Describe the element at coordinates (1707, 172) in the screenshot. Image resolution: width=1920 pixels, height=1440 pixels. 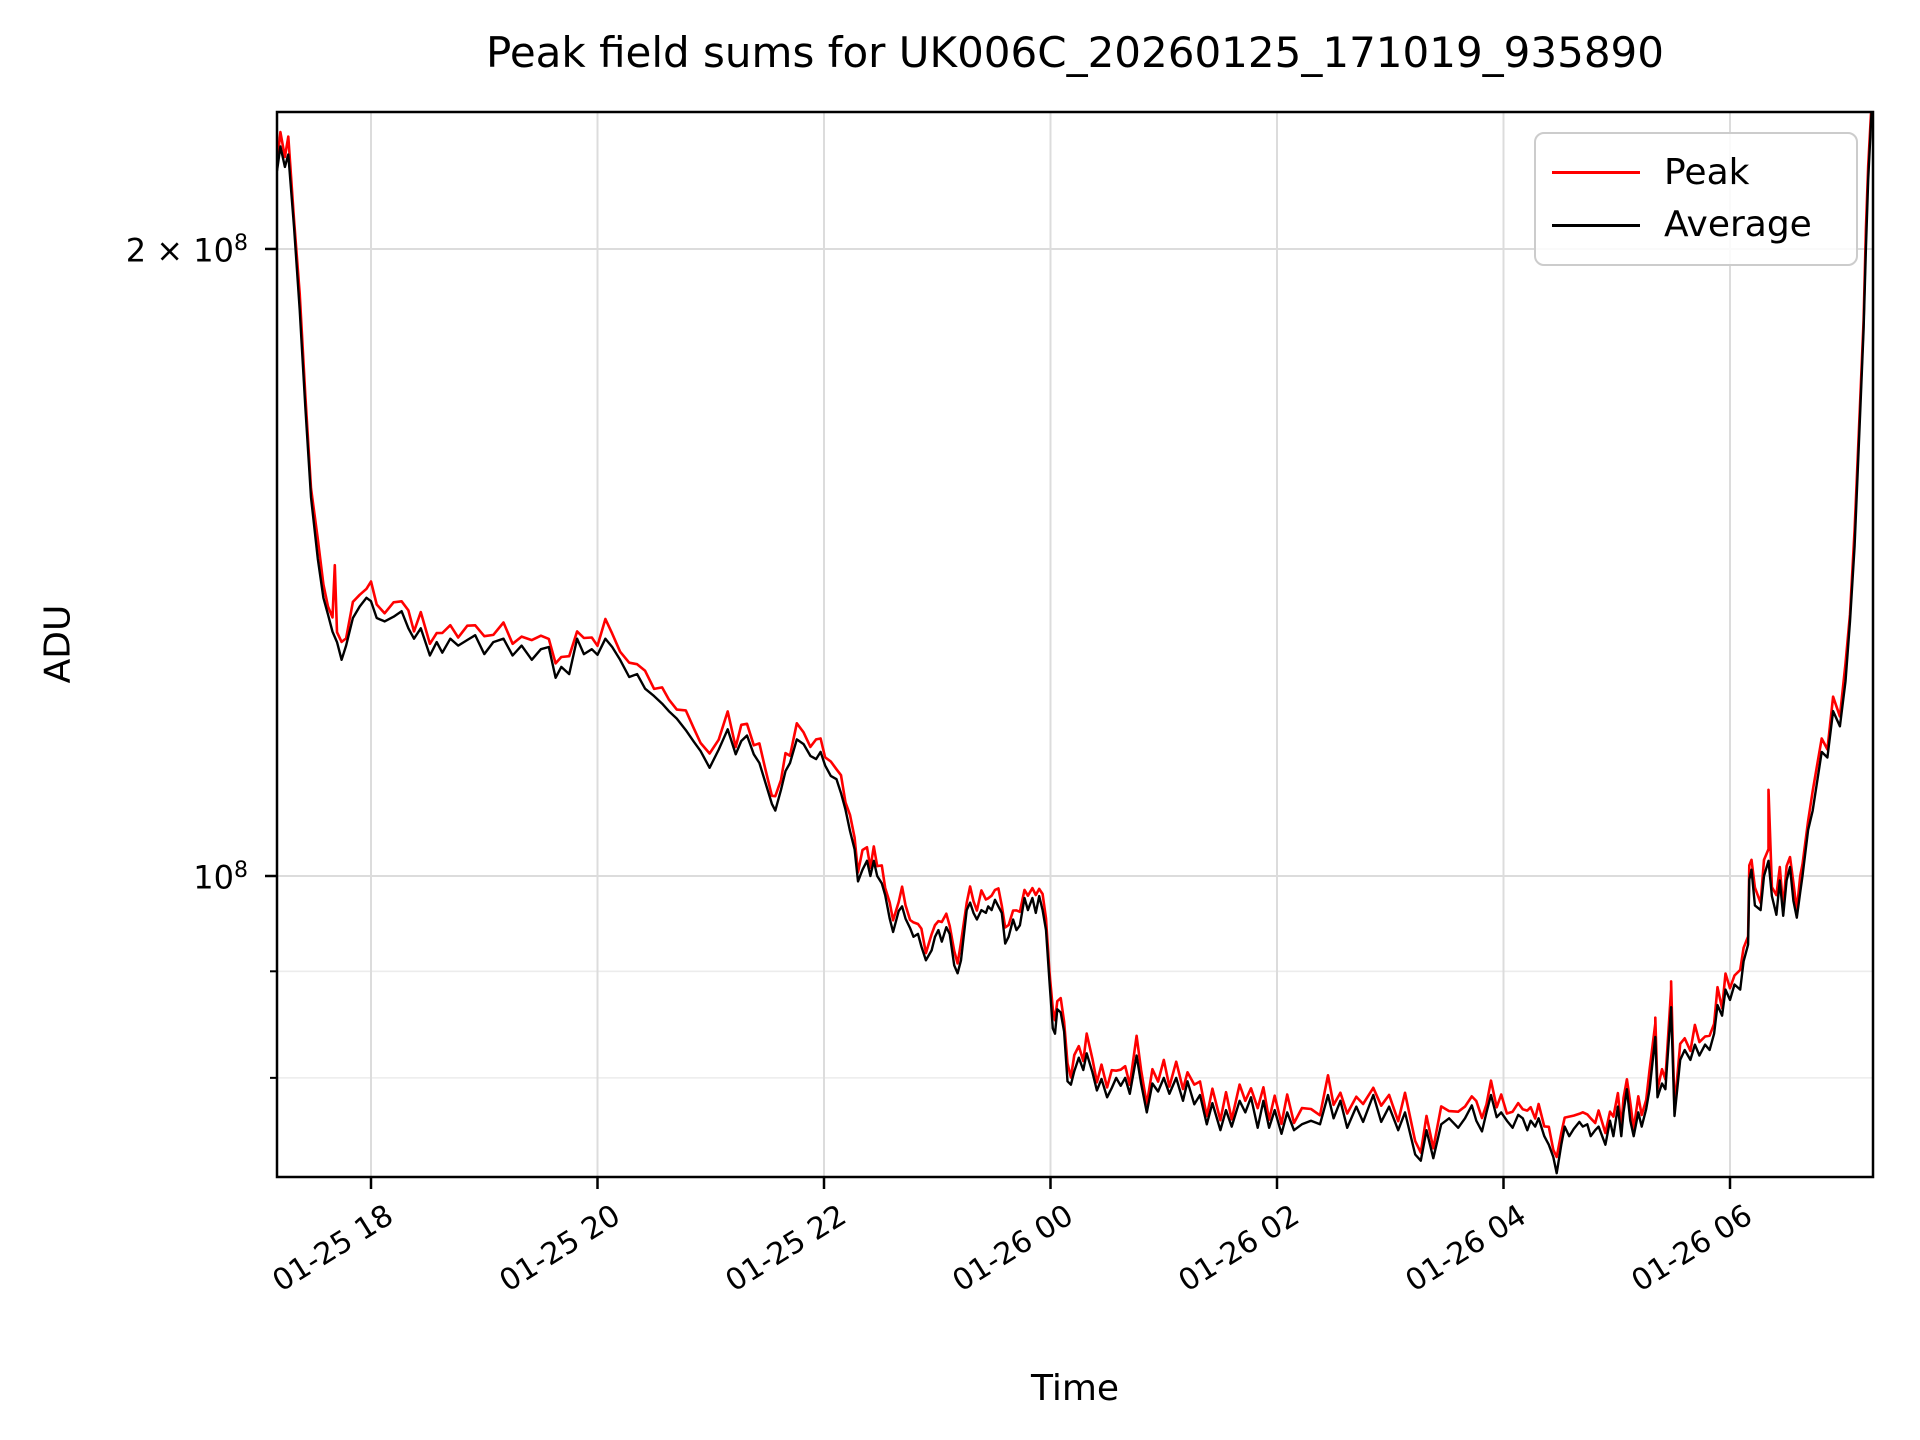
I see `legend-label: Peak` at that location.